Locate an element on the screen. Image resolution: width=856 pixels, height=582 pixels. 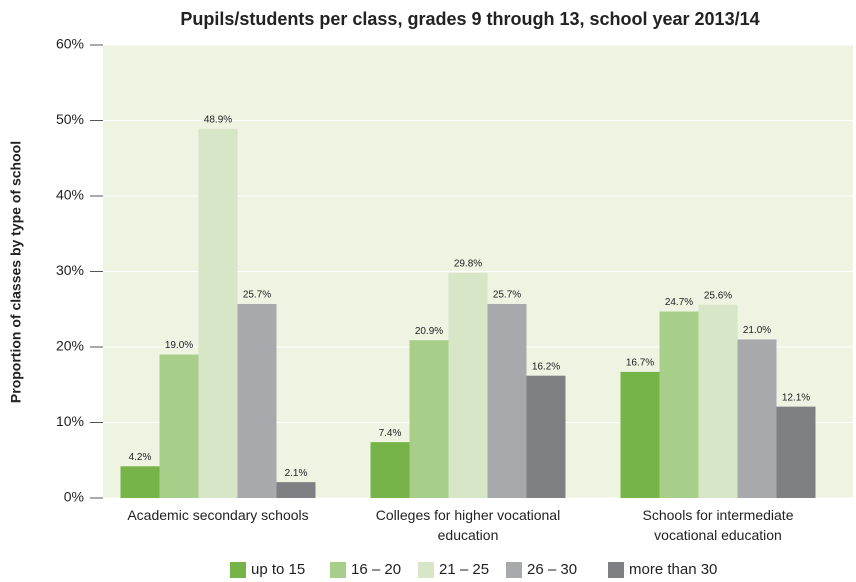
legend-item: 26 – 30 is located at coordinates (541, 569).